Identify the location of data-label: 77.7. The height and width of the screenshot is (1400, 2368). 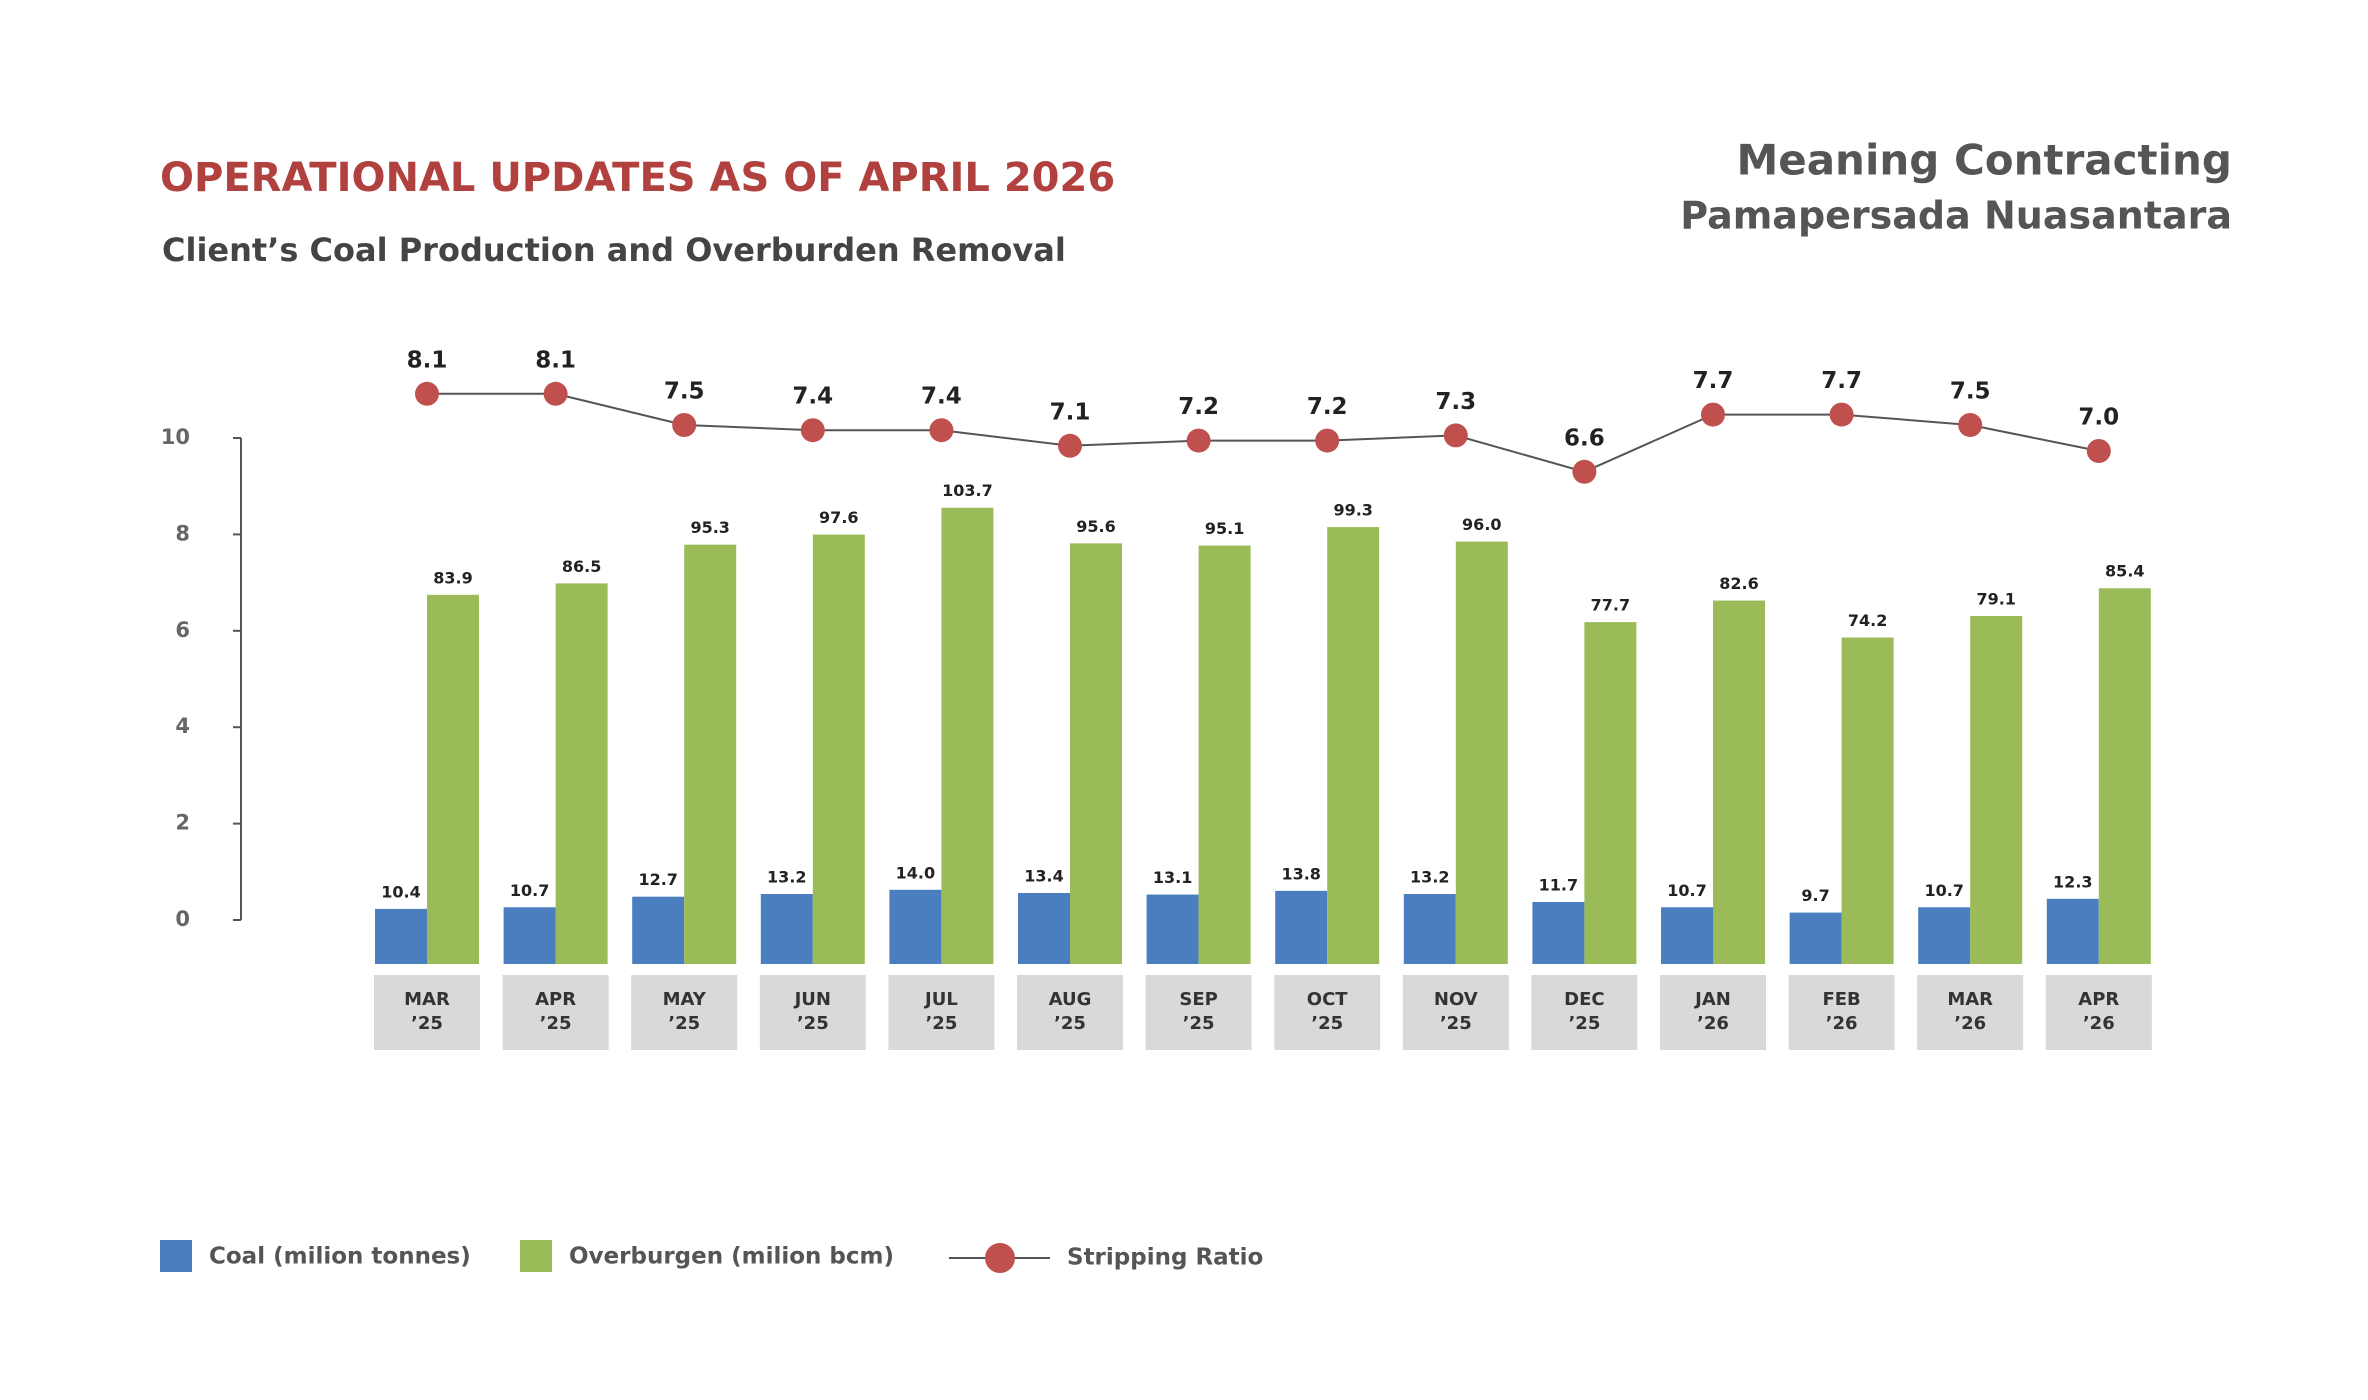
(1610, 605).